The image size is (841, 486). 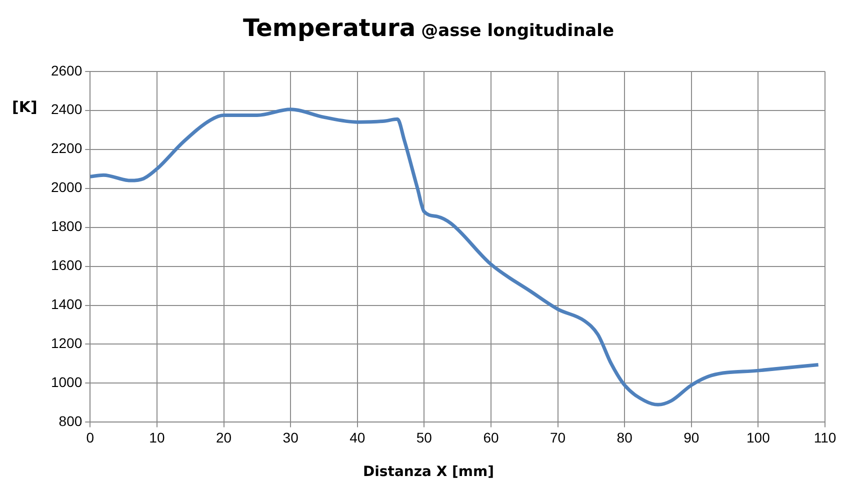 What do you see at coordinates (66, 148) in the screenshot?
I see `y-tick-label: 2200` at bounding box center [66, 148].